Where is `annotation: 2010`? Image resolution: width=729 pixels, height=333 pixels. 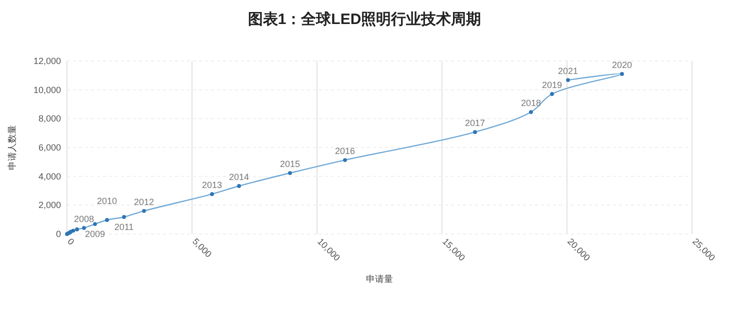
annotation: 2010 is located at coordinates (107, 201).